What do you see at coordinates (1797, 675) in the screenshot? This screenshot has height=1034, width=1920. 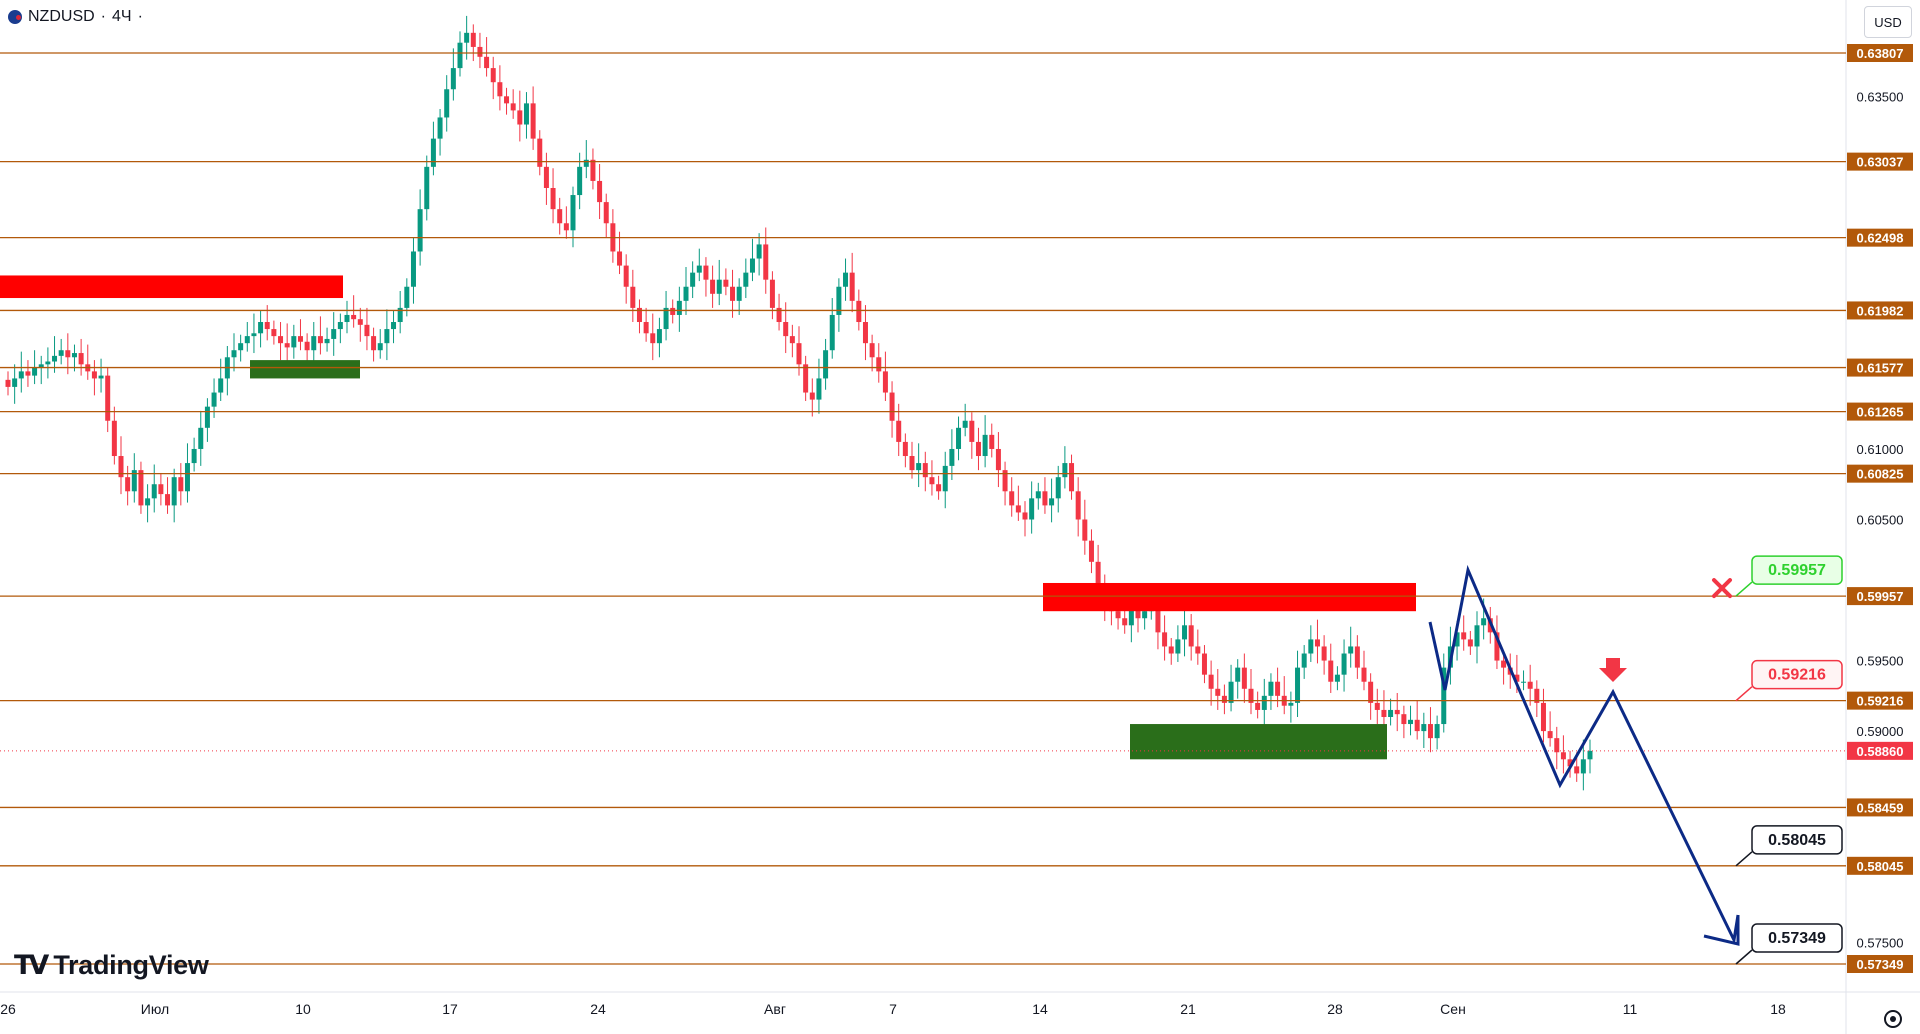 I see `callout-price-label: 0.59216` at bounding box center [1797, 675].